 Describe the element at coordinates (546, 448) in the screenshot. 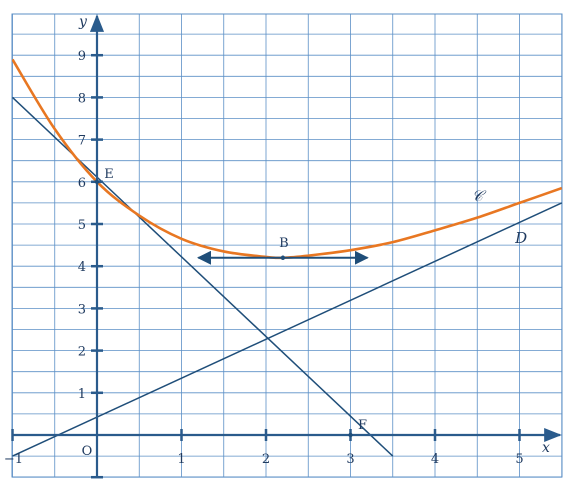

I see `x-axis-label: x` at that location.